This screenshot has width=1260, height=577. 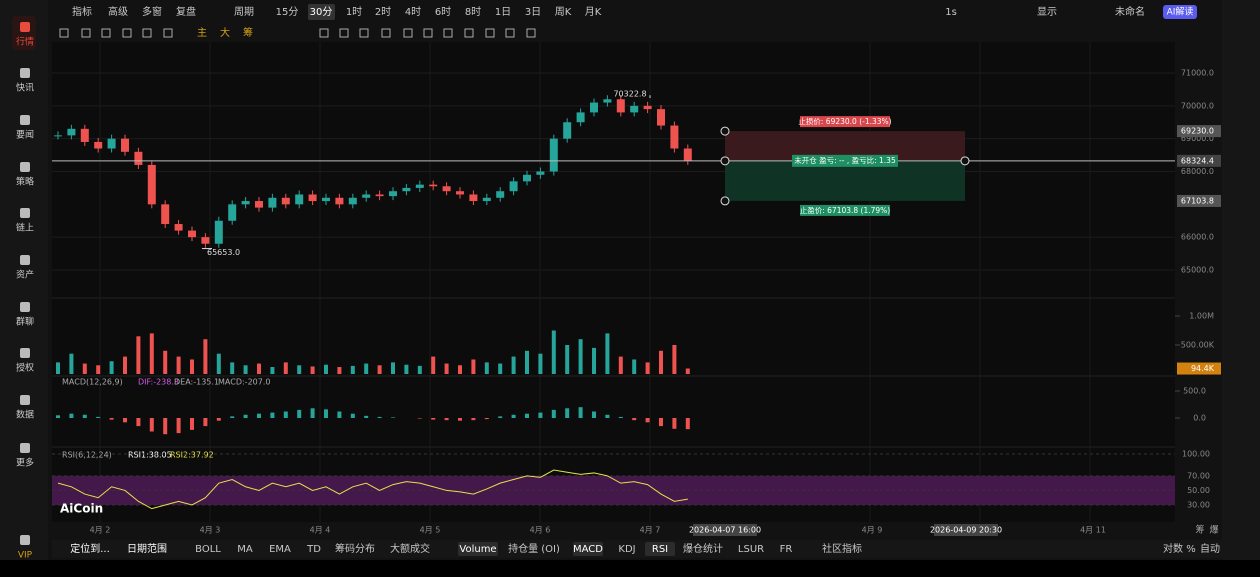 I want to click on top-menu: 指标, so click(x=82, y=11).